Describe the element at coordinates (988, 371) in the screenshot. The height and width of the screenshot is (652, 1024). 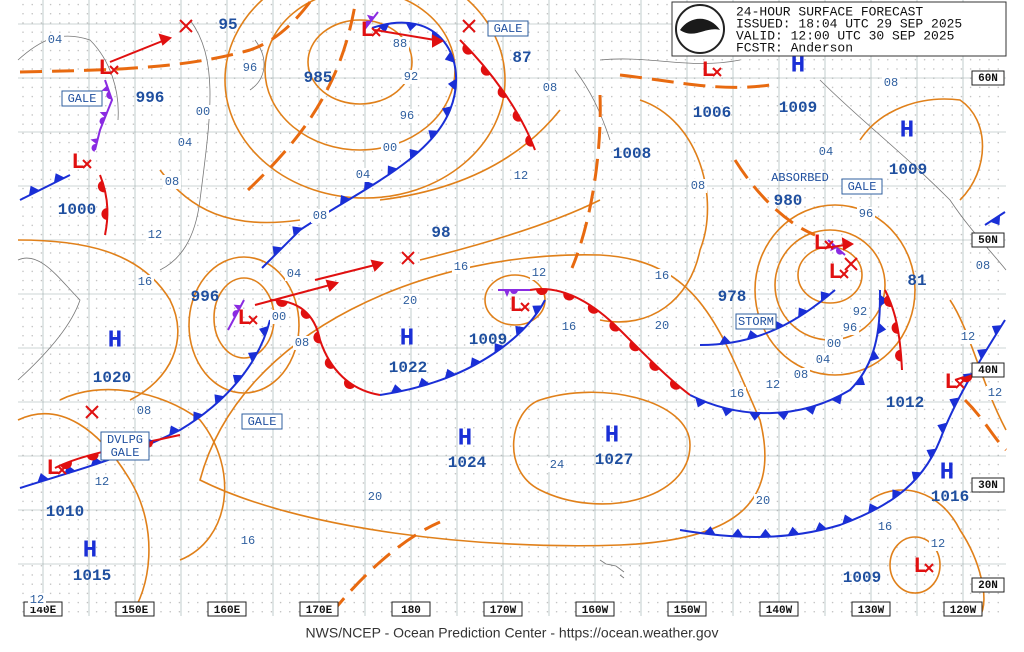
I see `latitude-label: 40N` at that location.